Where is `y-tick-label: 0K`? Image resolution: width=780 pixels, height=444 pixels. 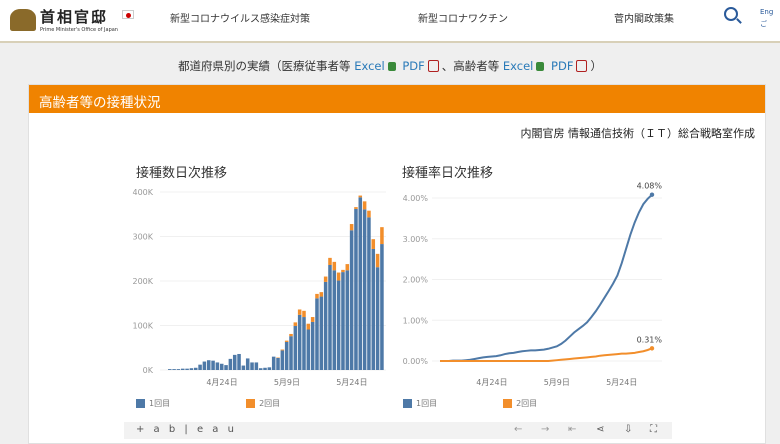 y-tick-label: 0K is located at coordinates (148, 370).